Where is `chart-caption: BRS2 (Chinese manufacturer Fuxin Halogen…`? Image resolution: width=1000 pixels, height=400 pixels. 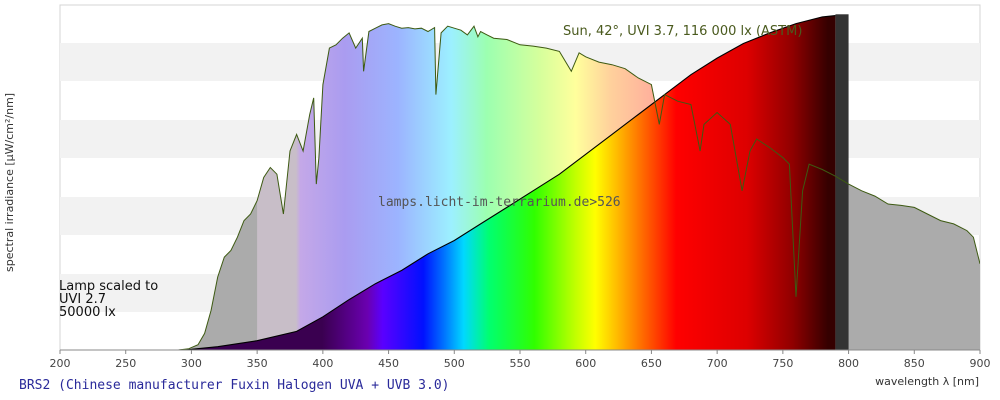
chart-caption: BRS2 (Chinese manufacturer Fuxin Halogen… is located at coordinates (234, 385).